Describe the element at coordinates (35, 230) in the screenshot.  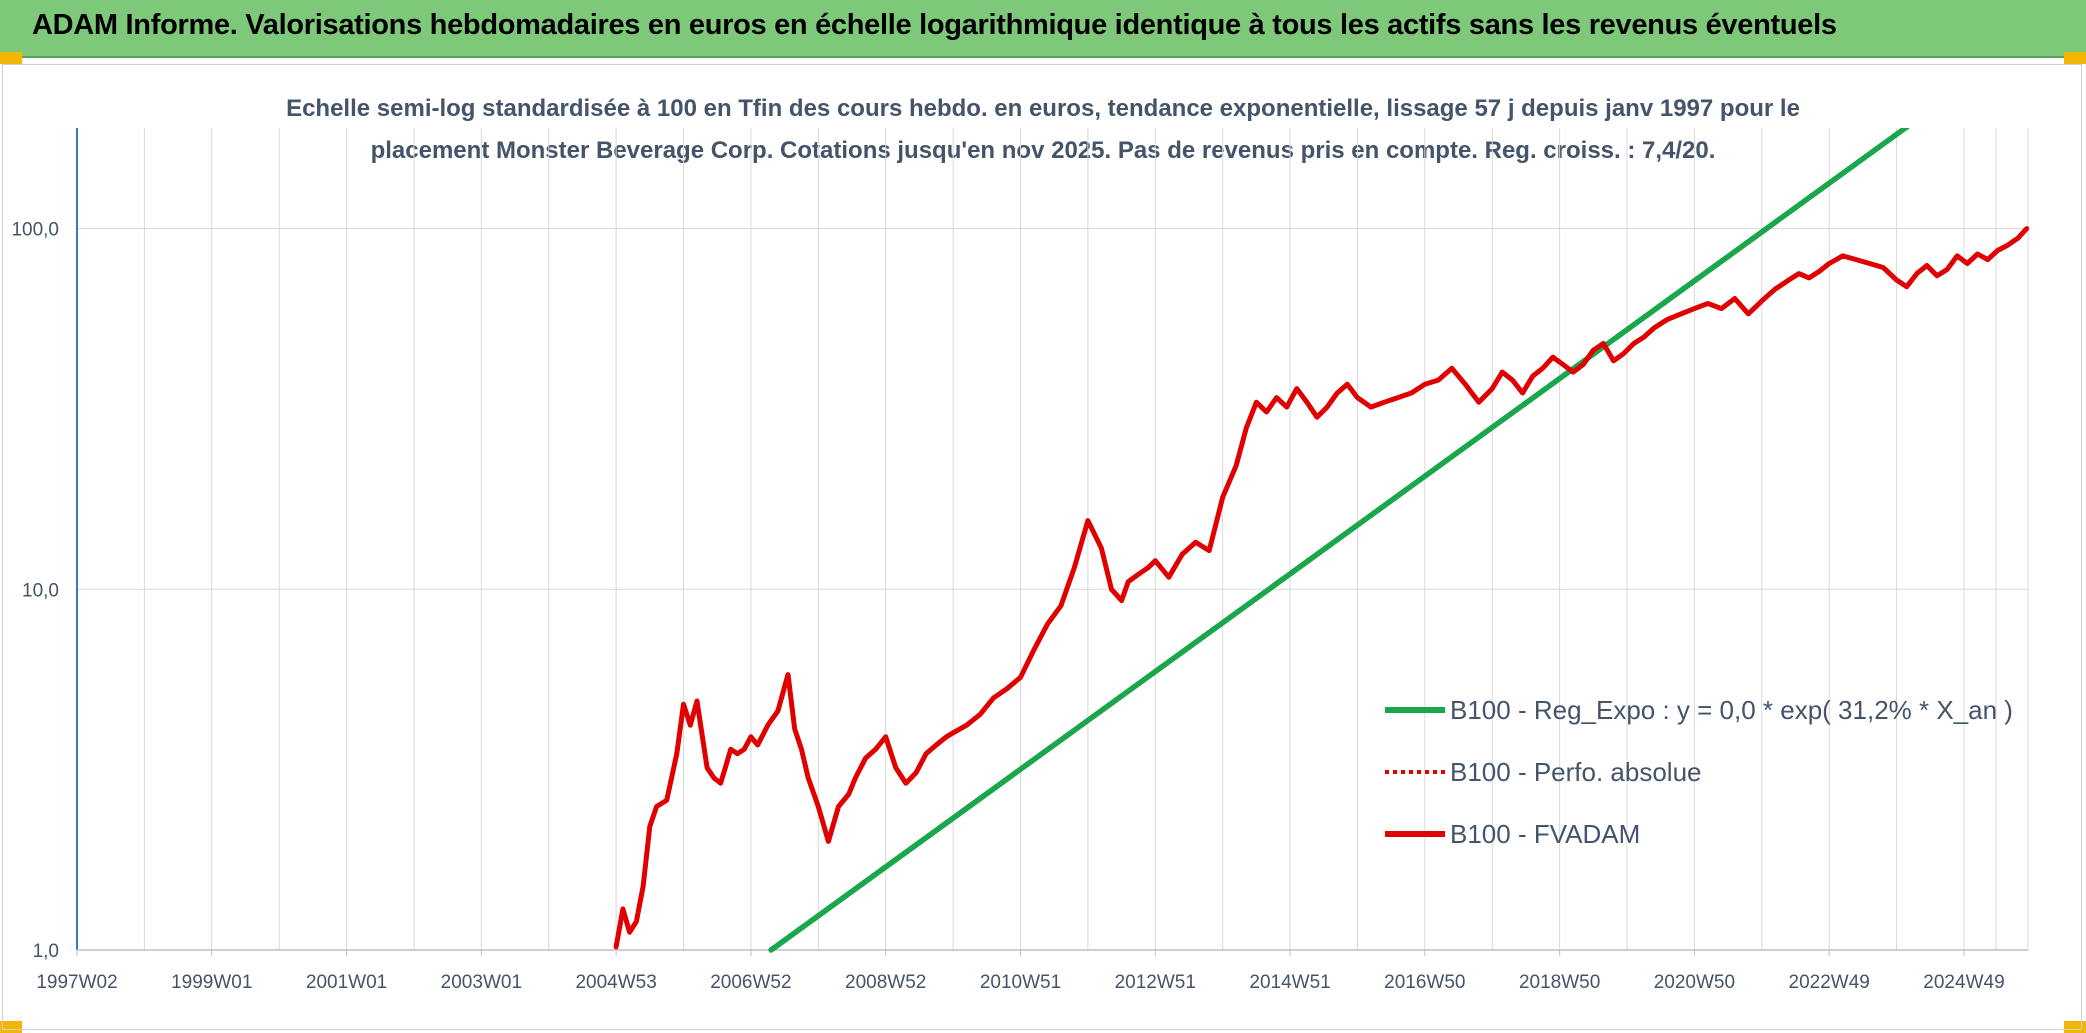
I see `y-tick-label: 100,0` at that location.